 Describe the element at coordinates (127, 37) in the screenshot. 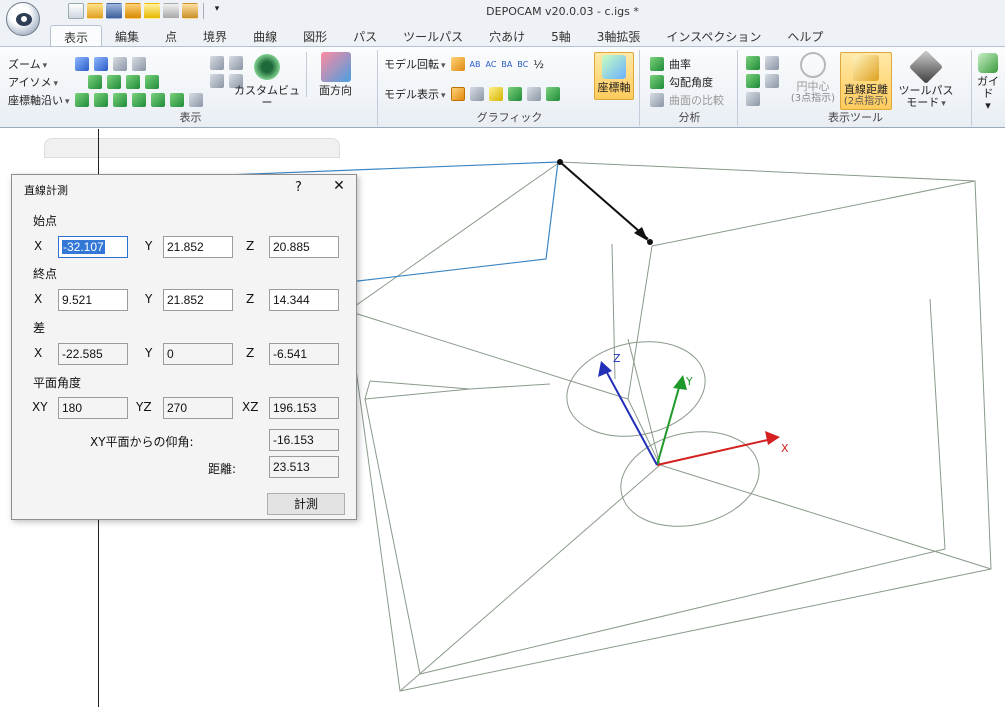

I see `tab-edit: 編集` at that location.